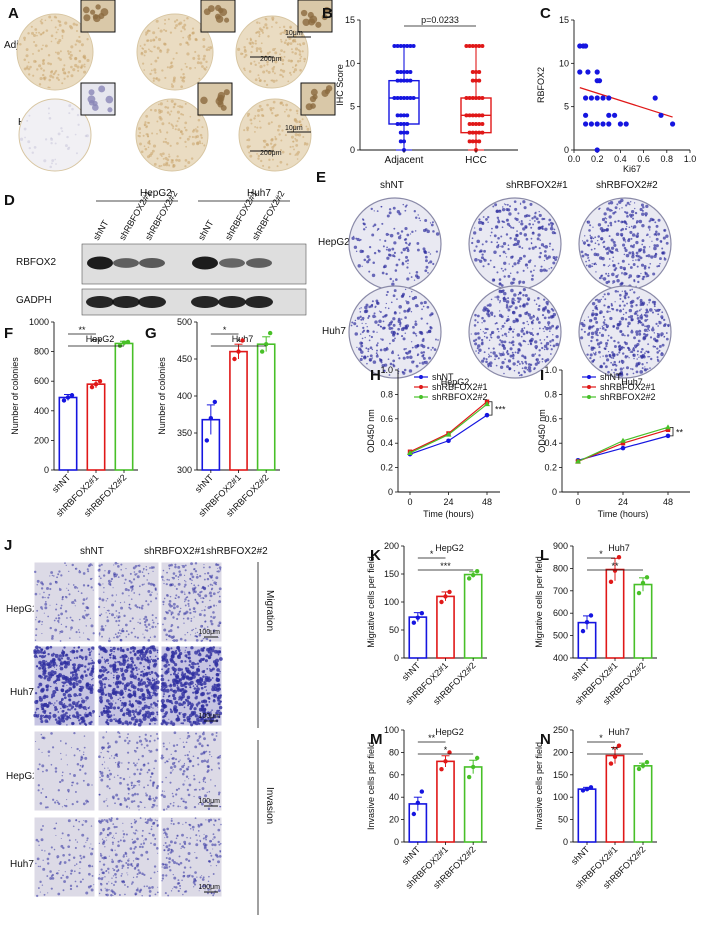  I want to click on I-legend-marker, so click(589, 387).